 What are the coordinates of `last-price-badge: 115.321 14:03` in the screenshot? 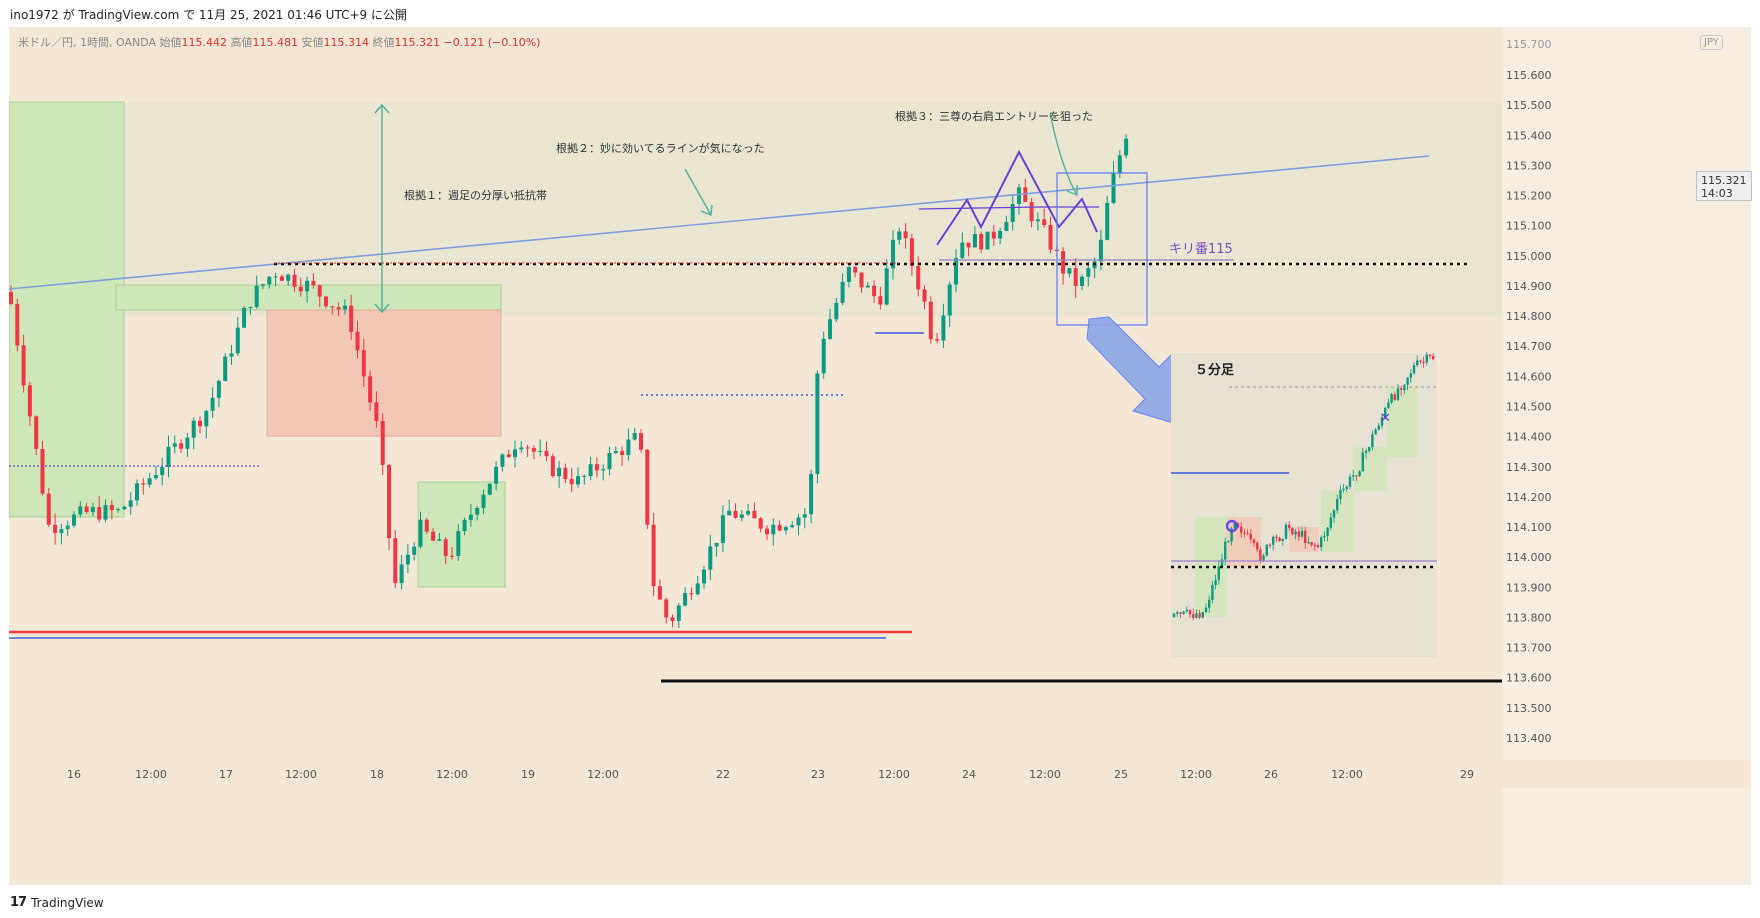 It's located at (1724, 186).